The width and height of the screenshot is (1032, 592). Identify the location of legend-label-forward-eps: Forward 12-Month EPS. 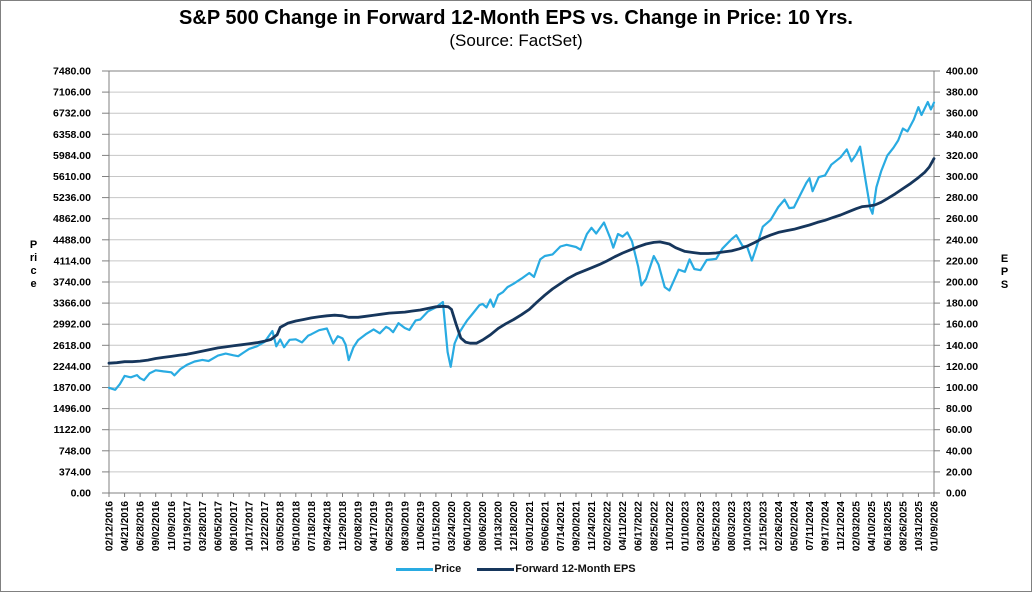
(575, 569).